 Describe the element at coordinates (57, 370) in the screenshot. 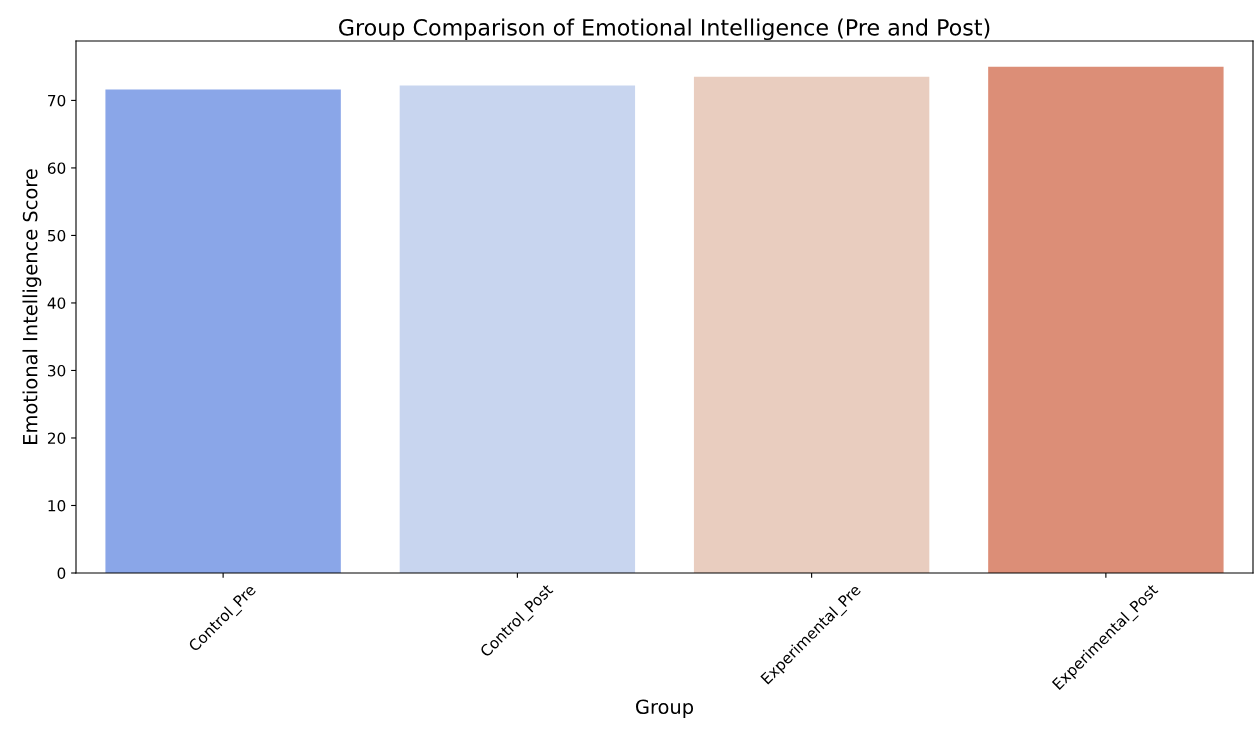

I see `y-tick-label: 30` at that location.